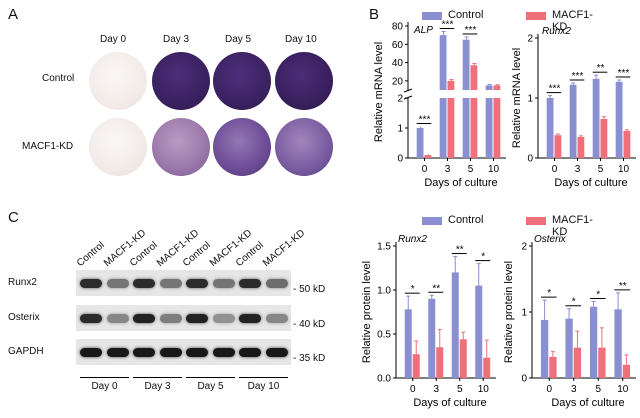 This screenshot has width=640, height=418. I want to click on day-group-label: Day 0, so click(104, 386).